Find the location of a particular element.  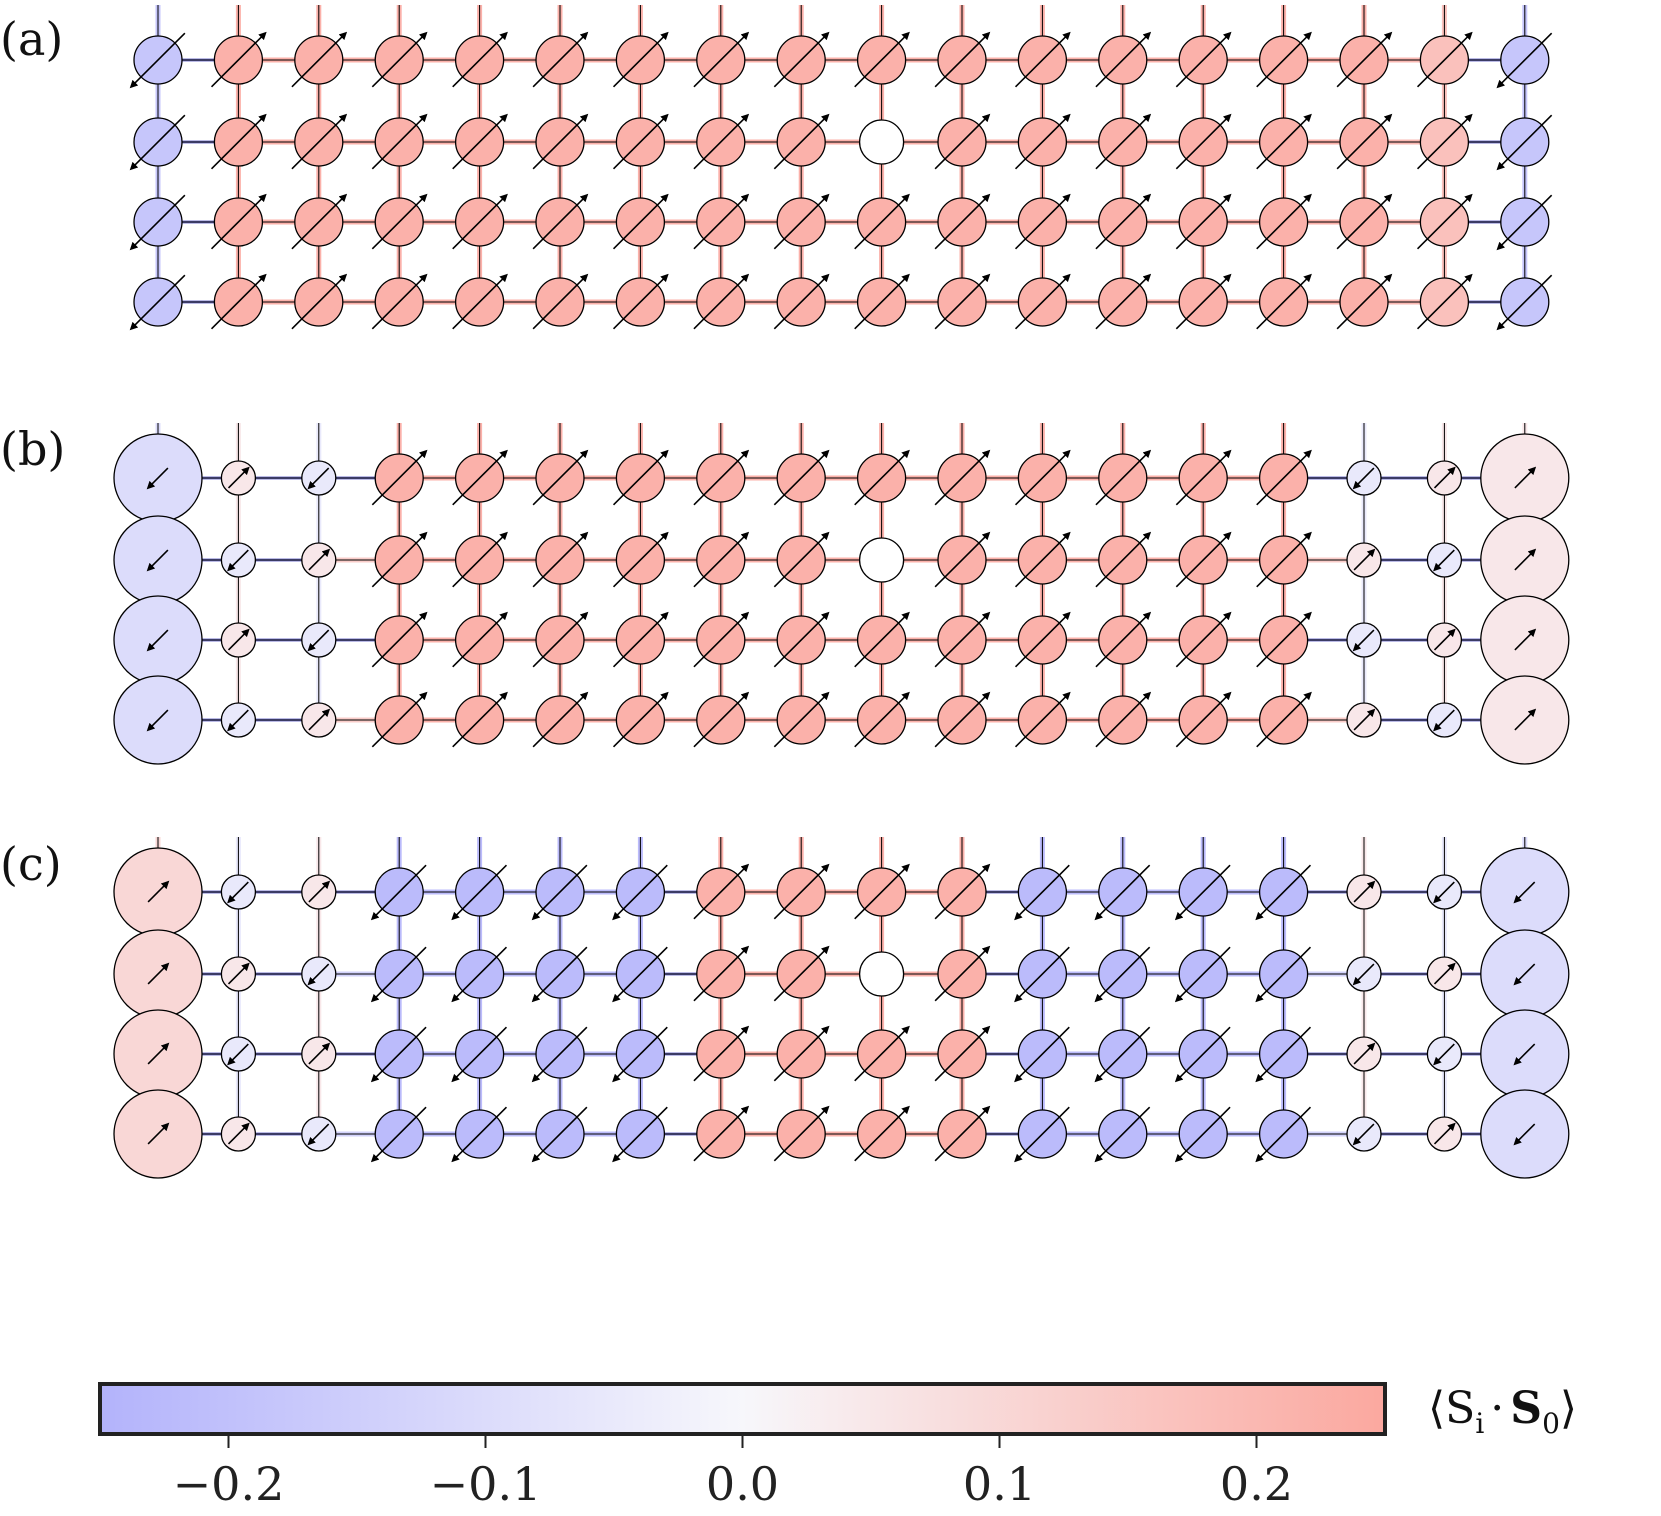

colorbar-ticks: −0.2 −0.1 0.0 0.1 0.2 is located at coordinates (733, 1472).